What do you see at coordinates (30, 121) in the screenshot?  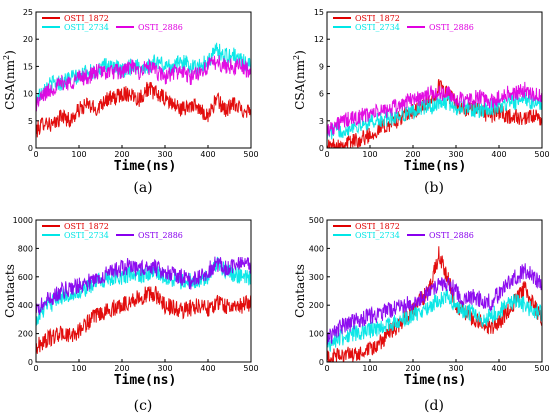 I see `y-tick-label: 5` at bounding box center [30, 121].